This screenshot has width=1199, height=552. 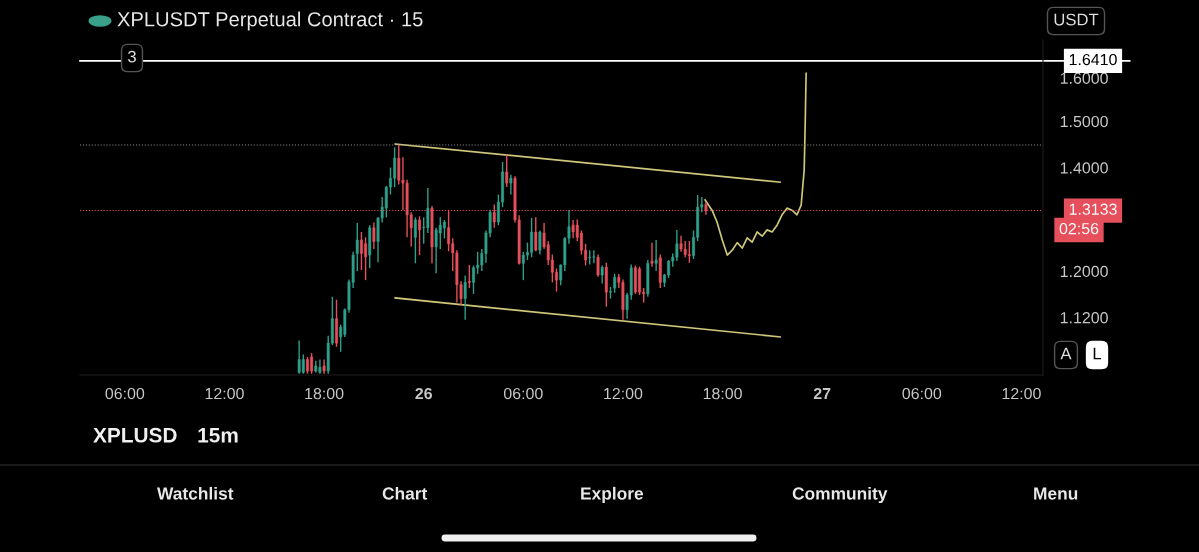 I want to click on y-tick-label: 1.5000, so click(x=1084, y=121).